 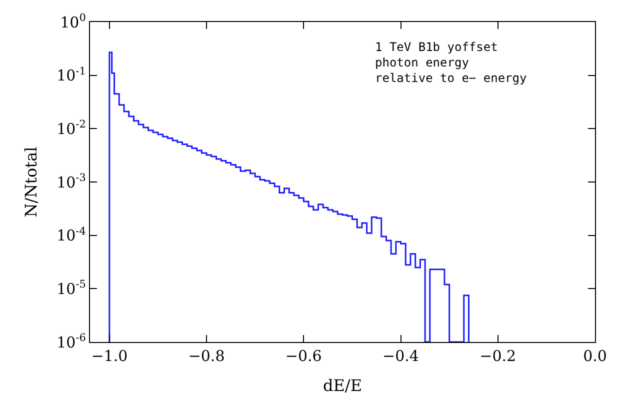 I want to click on y-tick-label: 10$^{0}$, so click(x=73, y=22).